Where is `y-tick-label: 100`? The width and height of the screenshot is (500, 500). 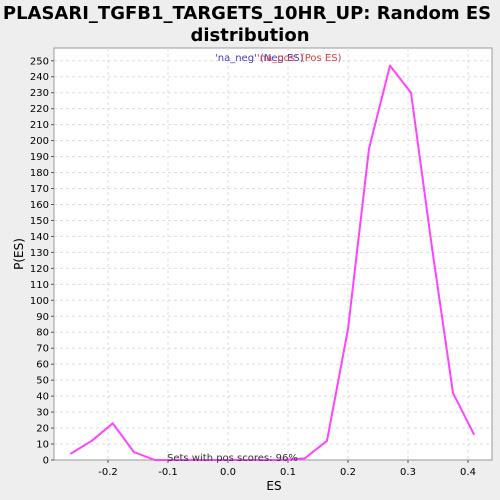
y-tick-label: 100 is located at coordinates (39, 301).